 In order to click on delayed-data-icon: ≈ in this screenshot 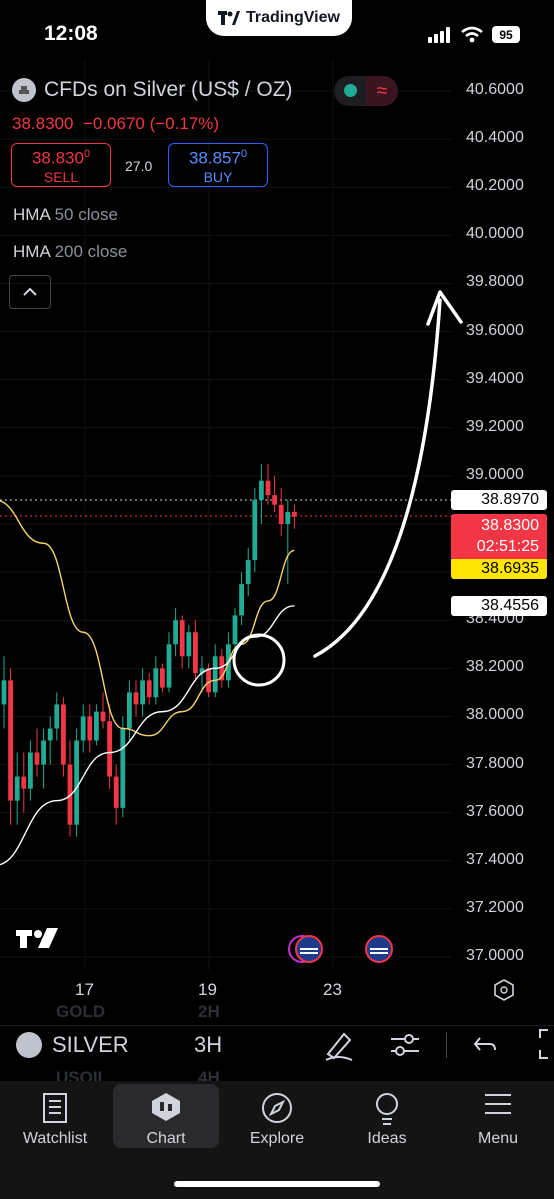, I will do `click(382, 91)`.